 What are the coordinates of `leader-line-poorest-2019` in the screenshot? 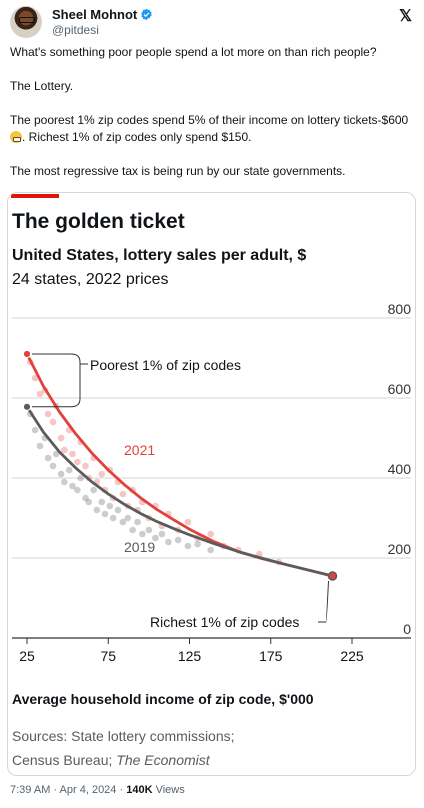 It's located at (56, 386).